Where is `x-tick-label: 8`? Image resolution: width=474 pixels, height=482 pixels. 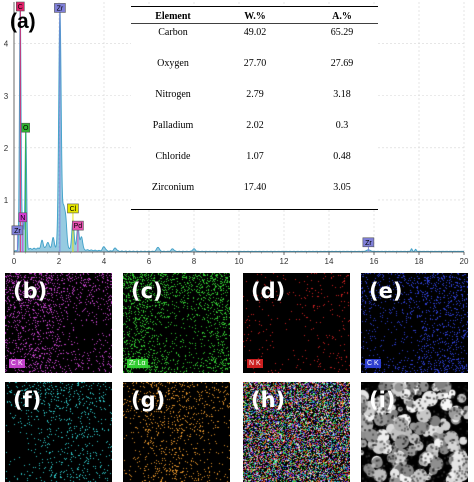
x-tick-label: 8 is located at coordinates (194, 261).